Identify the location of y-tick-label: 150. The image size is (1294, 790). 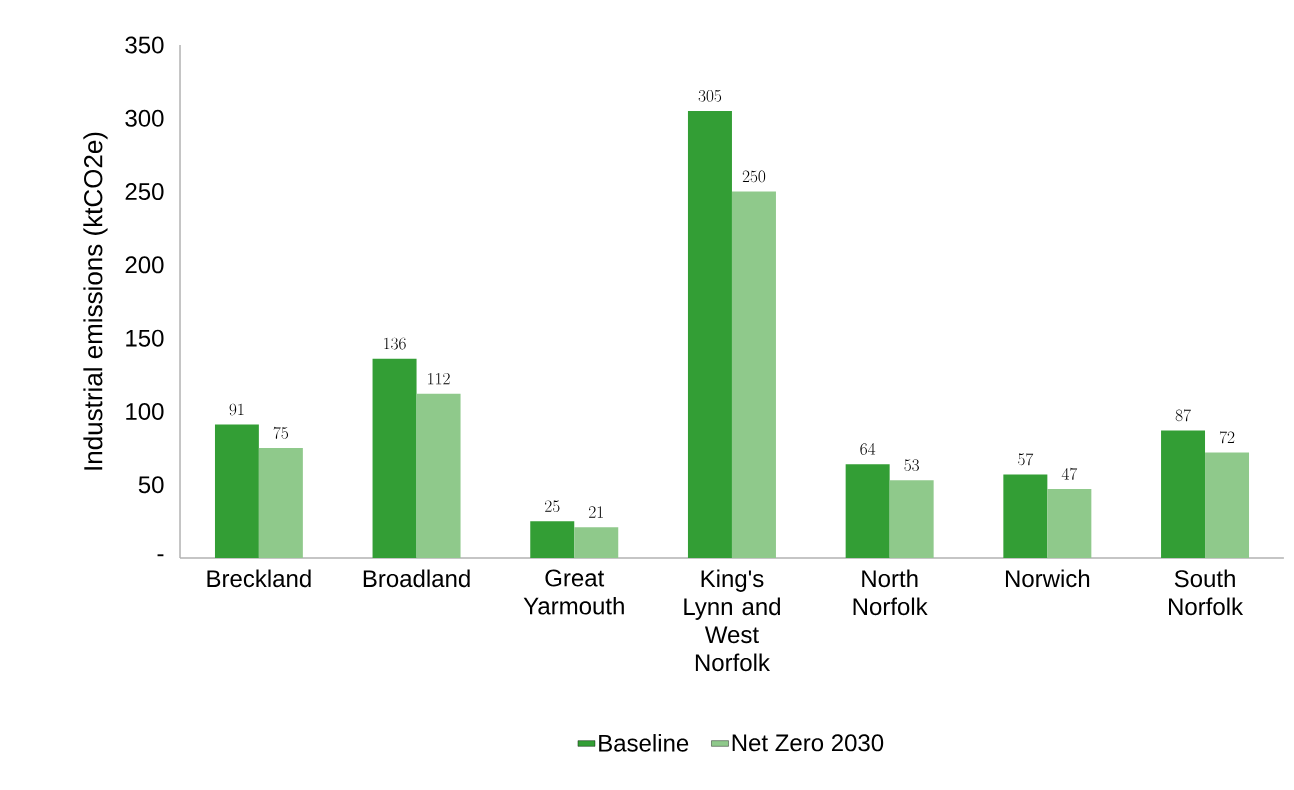
(145, 338).